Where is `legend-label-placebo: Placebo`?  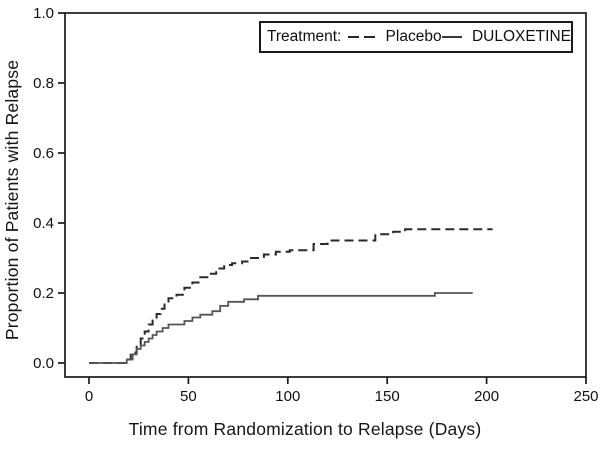 legend-label-placebo: Placebo is located at coordinates (413, 36).